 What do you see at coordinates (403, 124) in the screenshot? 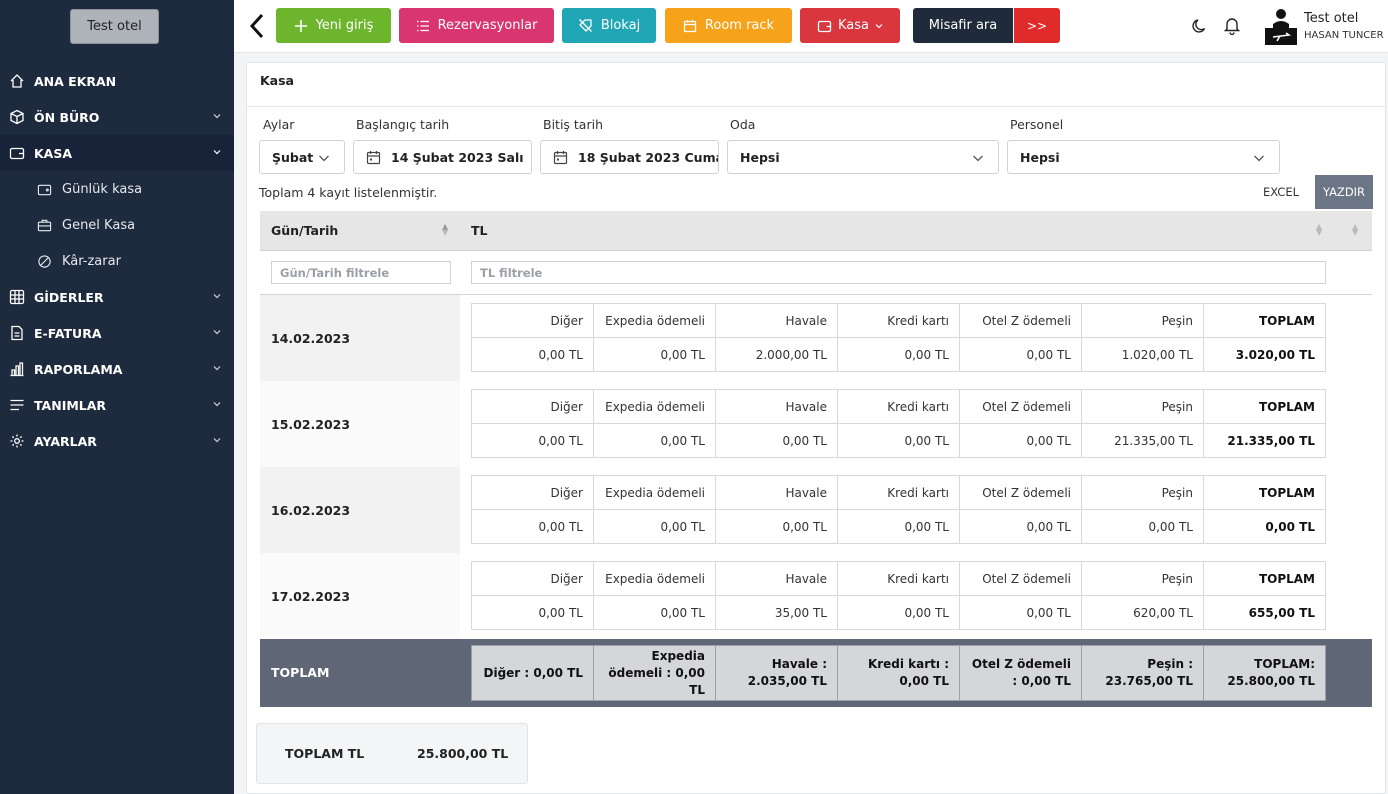
I see `start-date-label: Başlangıç tarih` at bounding box center [403, 124].